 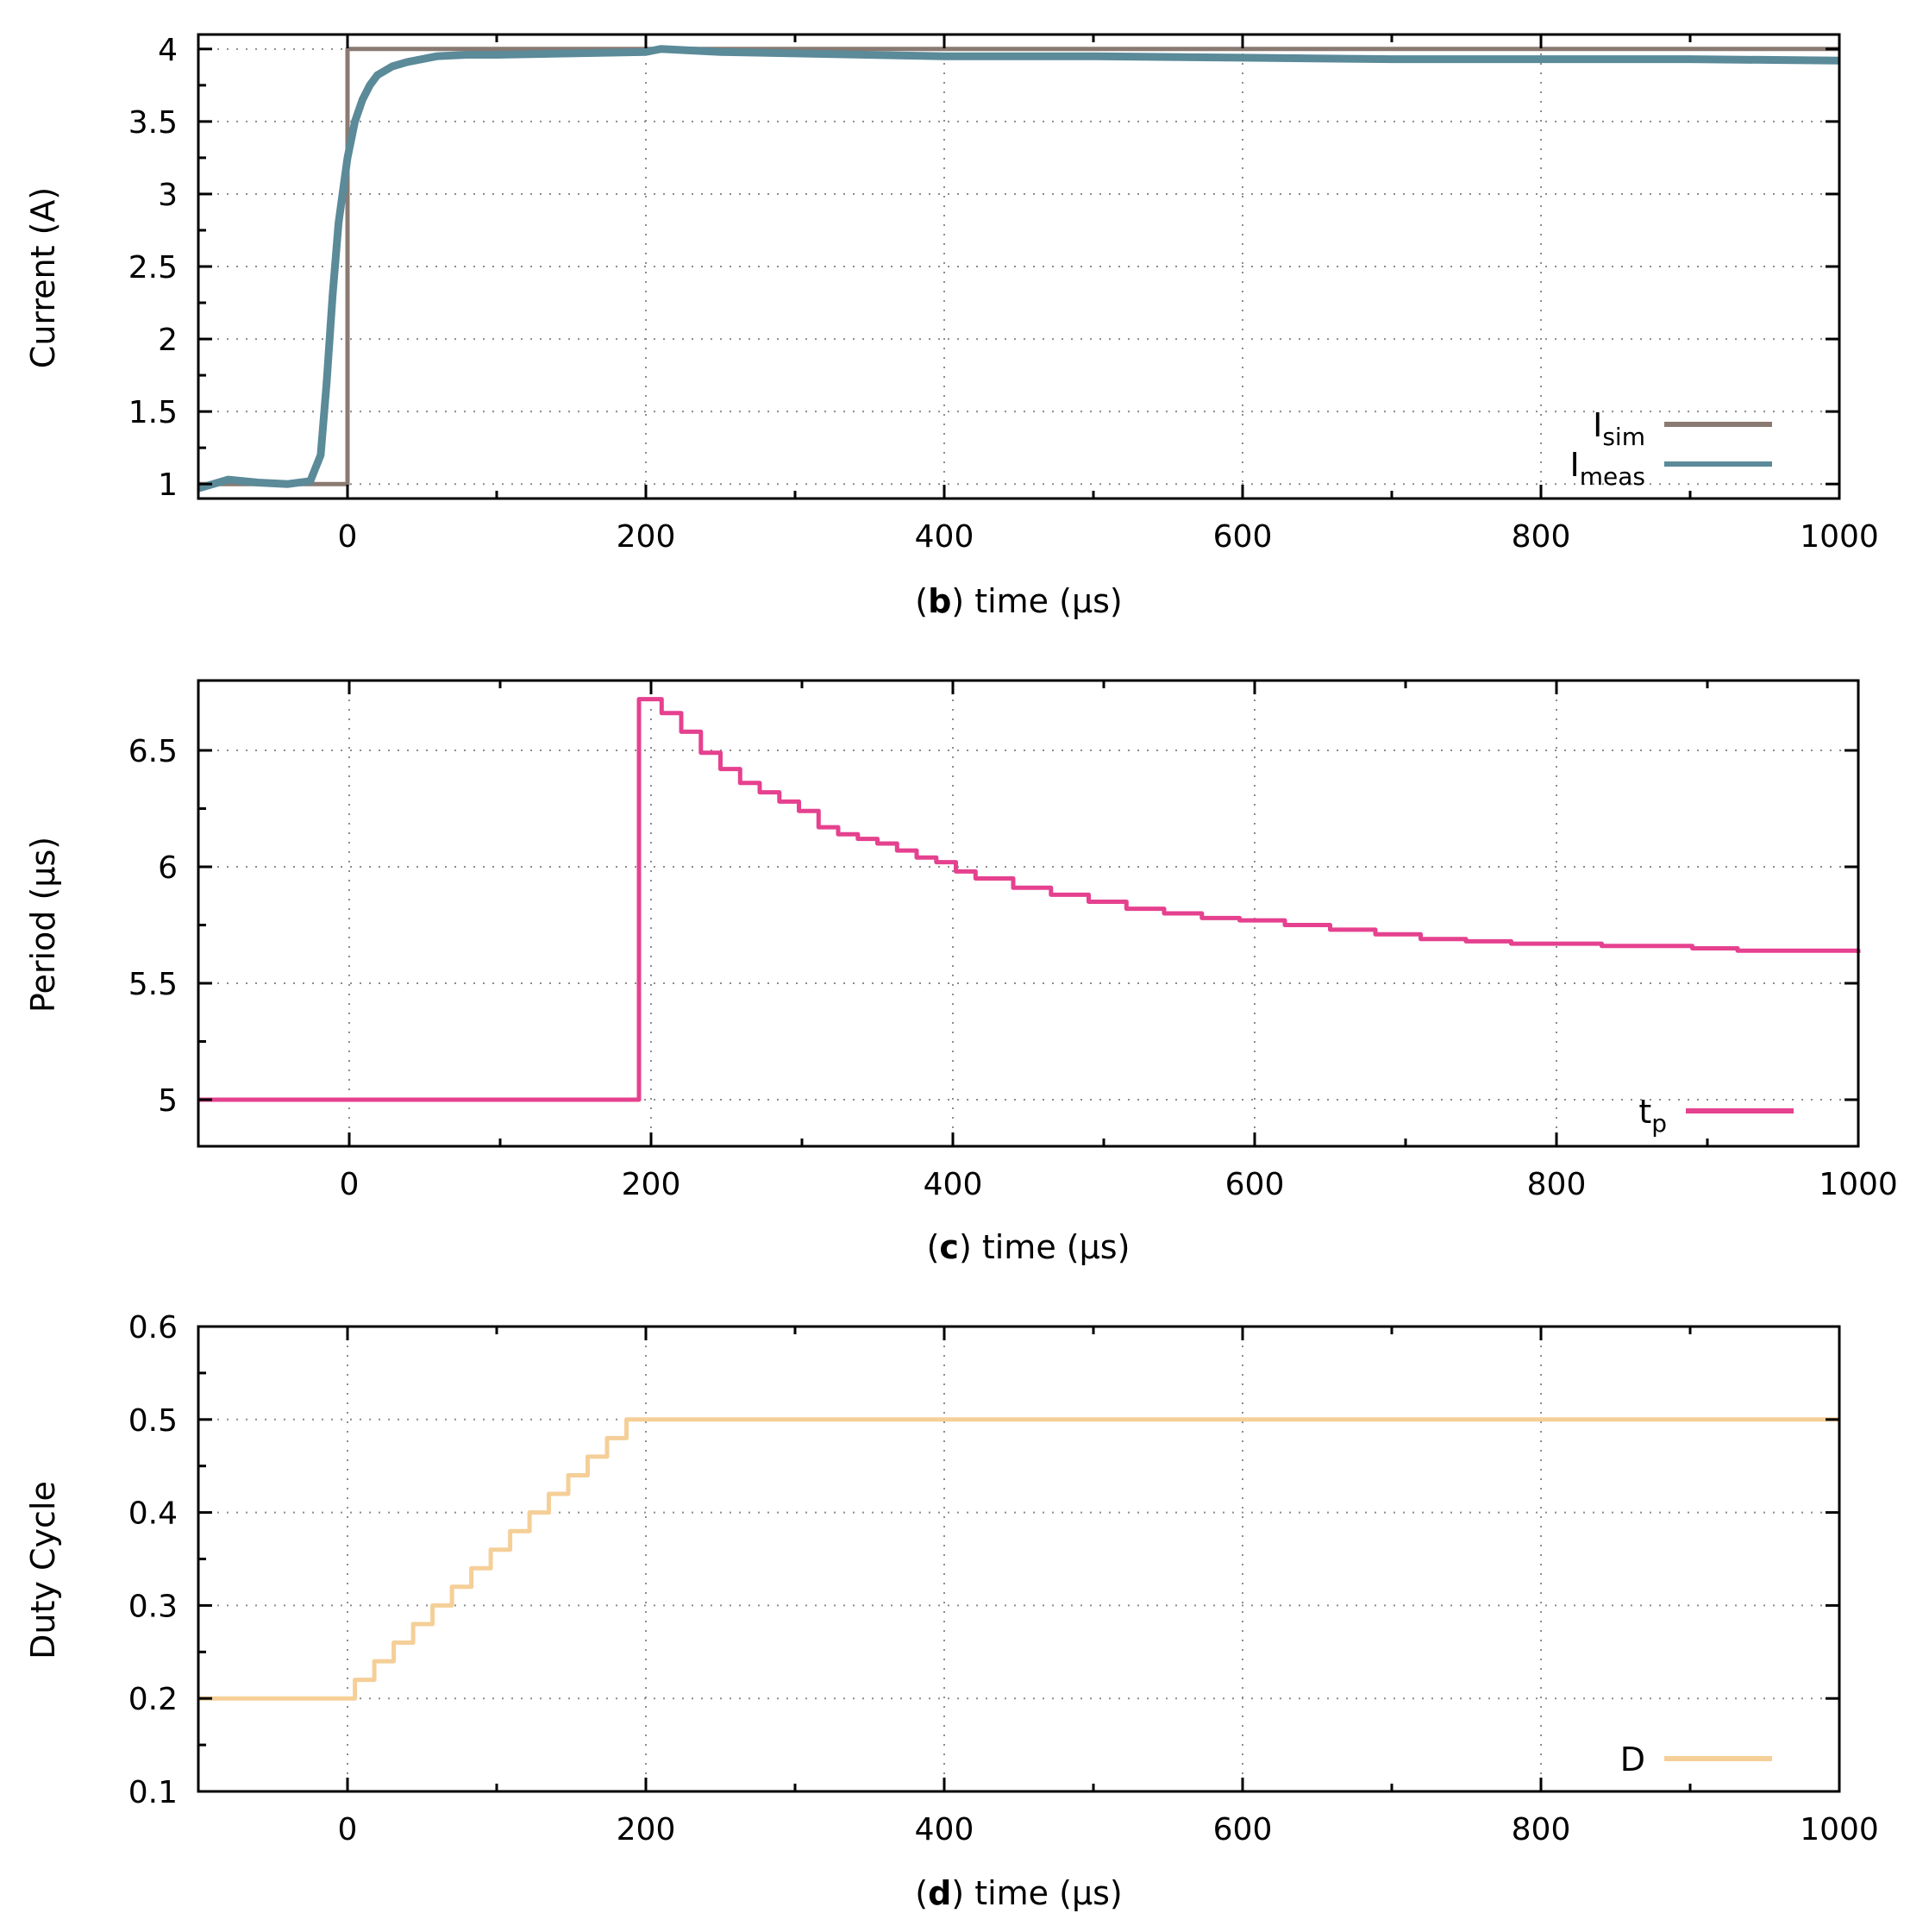 I want to click on legend-label-sub: p, so click(x=1659, y=1124).